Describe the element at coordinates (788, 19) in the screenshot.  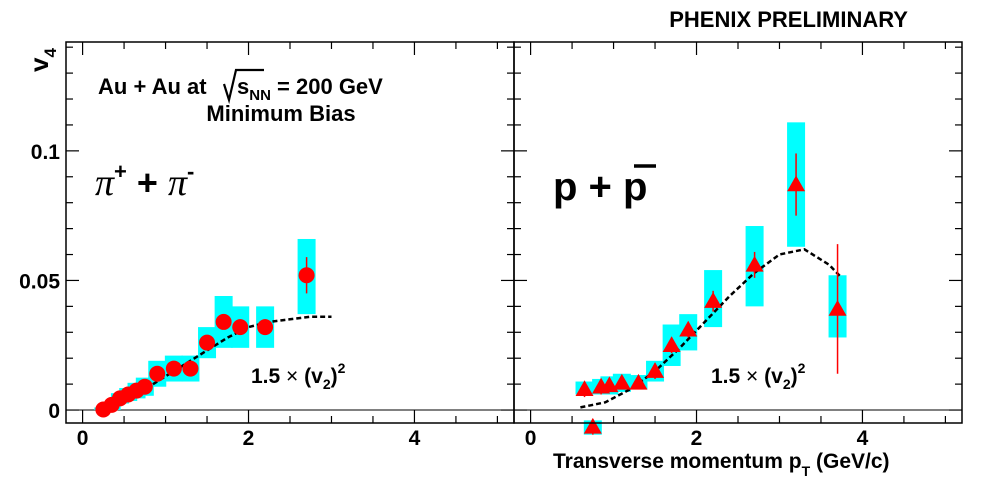
I see `header-label: PHENIX PRELIMINARY` at that location.